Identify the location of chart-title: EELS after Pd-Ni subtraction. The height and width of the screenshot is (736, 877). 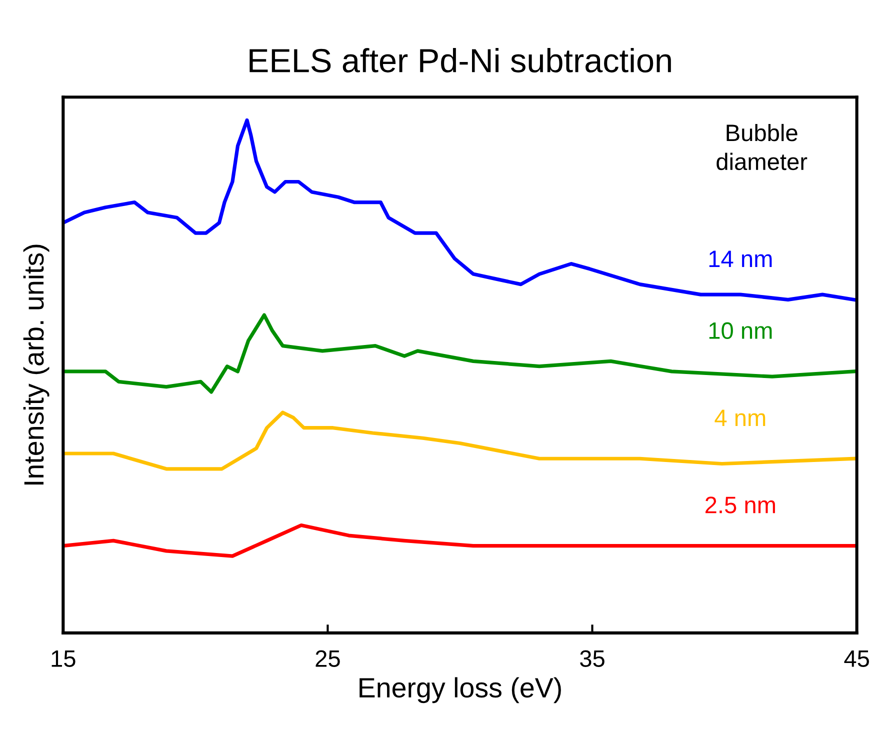
(460, 60).